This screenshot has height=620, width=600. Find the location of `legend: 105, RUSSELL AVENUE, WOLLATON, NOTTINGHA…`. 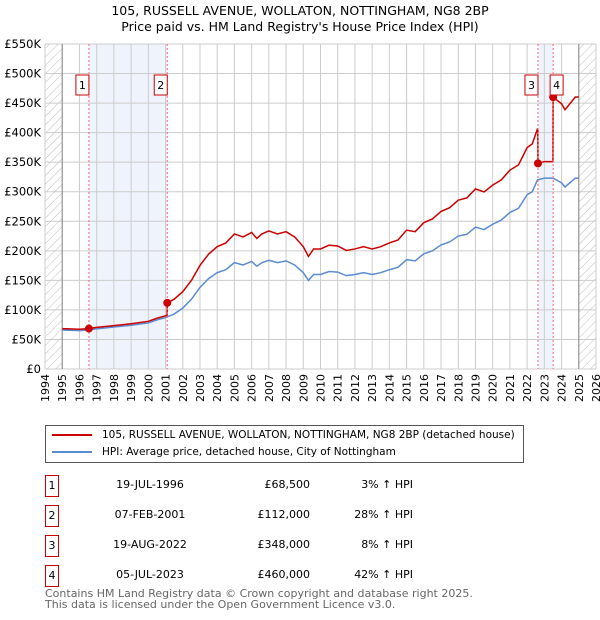

legend: 105, RUSSELL AVENUE, WOLLATON, NOTTINGHA… is located at coordinates (284, 444).